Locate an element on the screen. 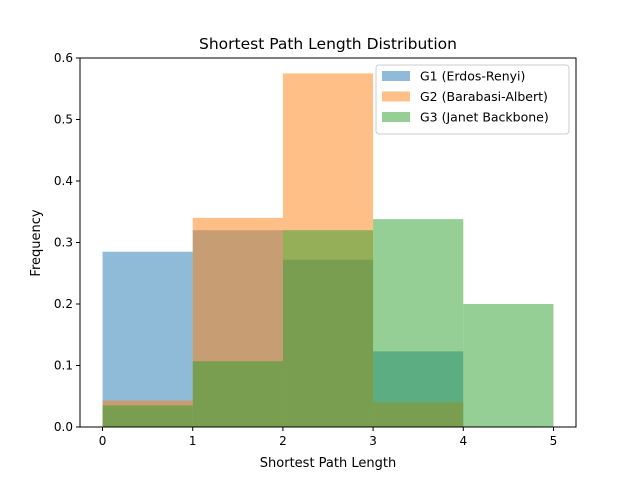 The height and width of the screenshot is (480, 640). x-tick-label: 1 is located at coordinates (193, 441).